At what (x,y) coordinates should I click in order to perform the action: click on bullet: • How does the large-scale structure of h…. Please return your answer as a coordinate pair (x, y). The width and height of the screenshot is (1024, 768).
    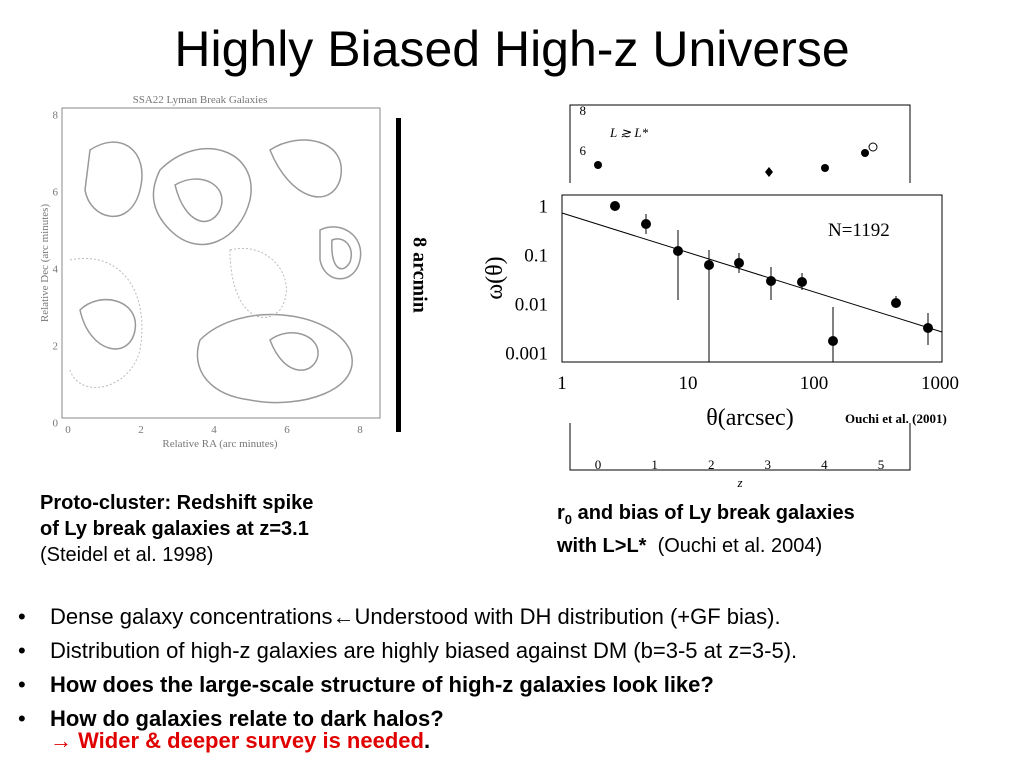
    Looking at the image, I should click on (407, 685).